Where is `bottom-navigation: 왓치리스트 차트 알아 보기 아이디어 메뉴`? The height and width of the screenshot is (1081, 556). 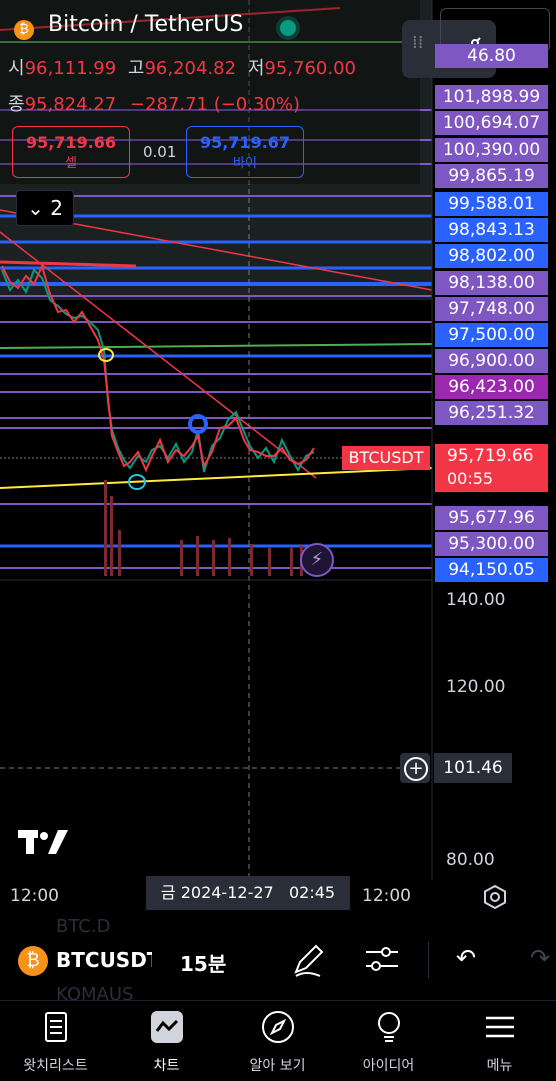 bottom-navigation: 왓치리스트 차트 알아 보기 아이디어 메뉴 is located at coordinates (278, 1040).